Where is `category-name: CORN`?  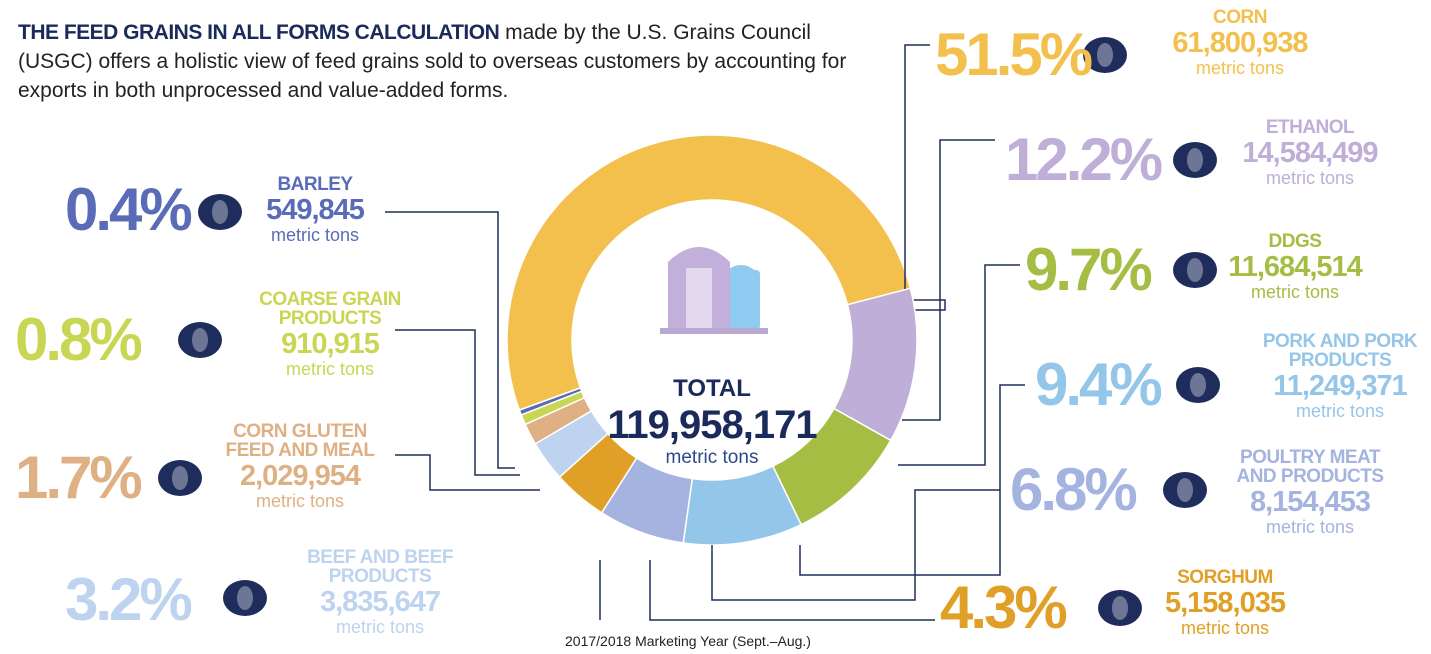 category-name: CORN is located at coordinates (1240, 17).